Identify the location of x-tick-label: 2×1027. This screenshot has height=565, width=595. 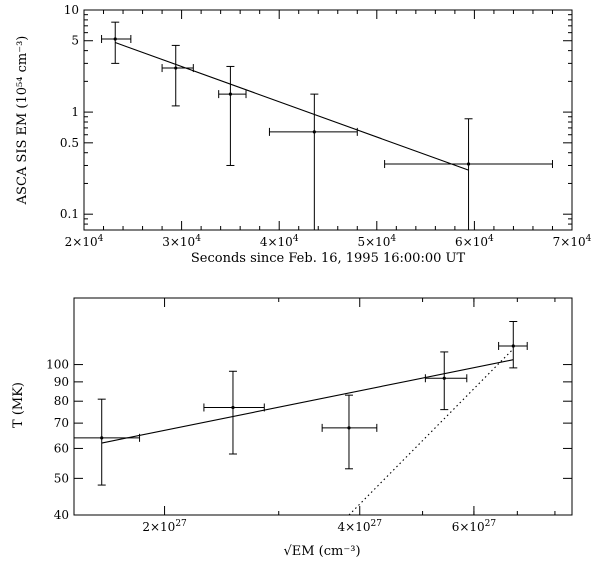
(164, 526).